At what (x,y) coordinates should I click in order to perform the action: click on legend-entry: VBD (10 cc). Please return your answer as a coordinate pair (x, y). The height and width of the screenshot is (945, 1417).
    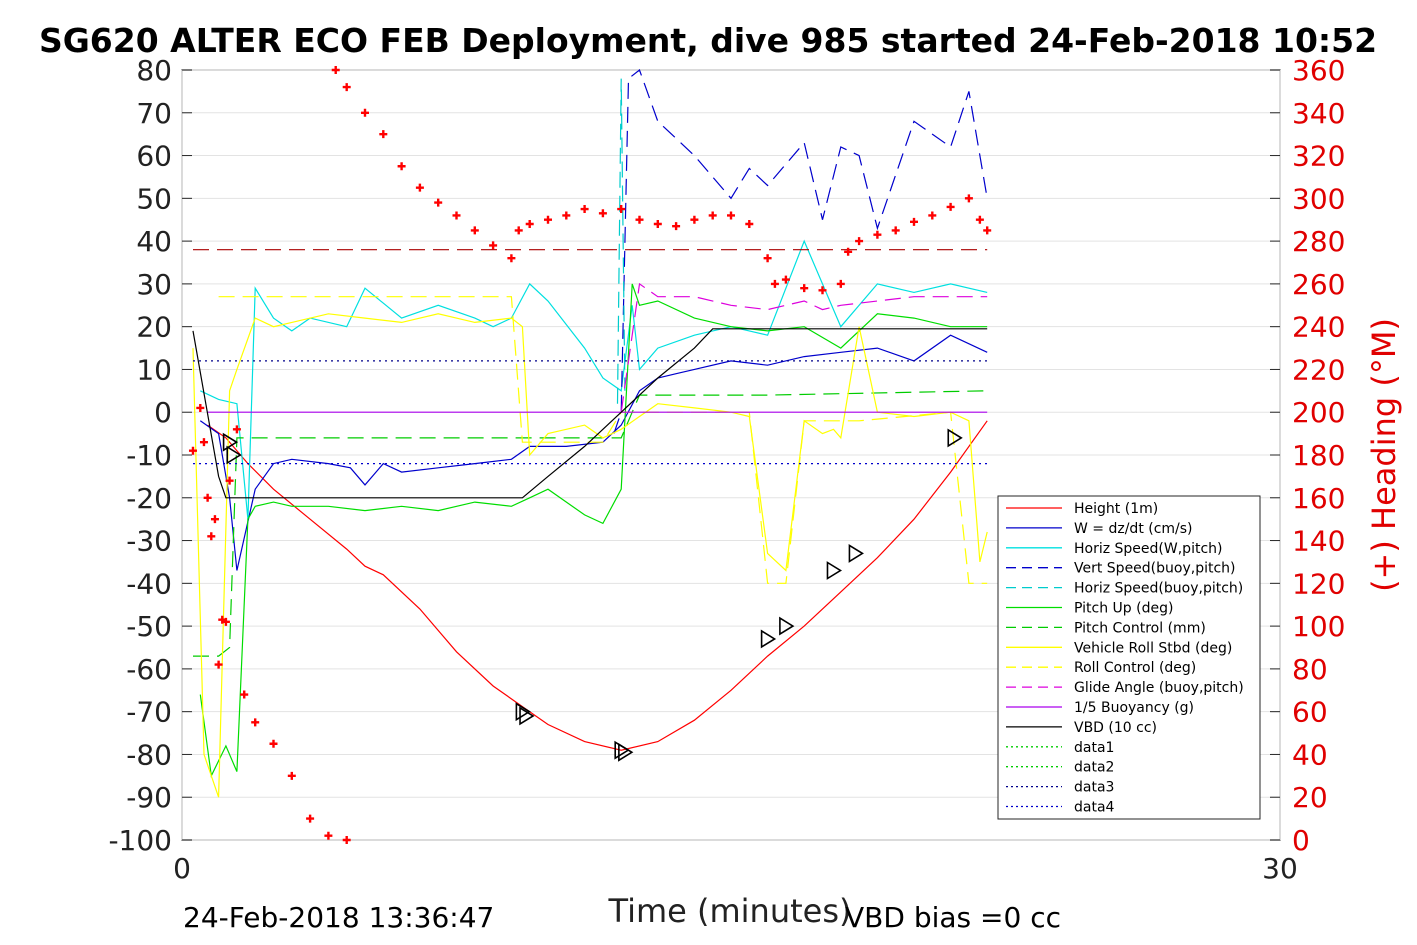
    Looking at the image, I should click on (1115, 728).